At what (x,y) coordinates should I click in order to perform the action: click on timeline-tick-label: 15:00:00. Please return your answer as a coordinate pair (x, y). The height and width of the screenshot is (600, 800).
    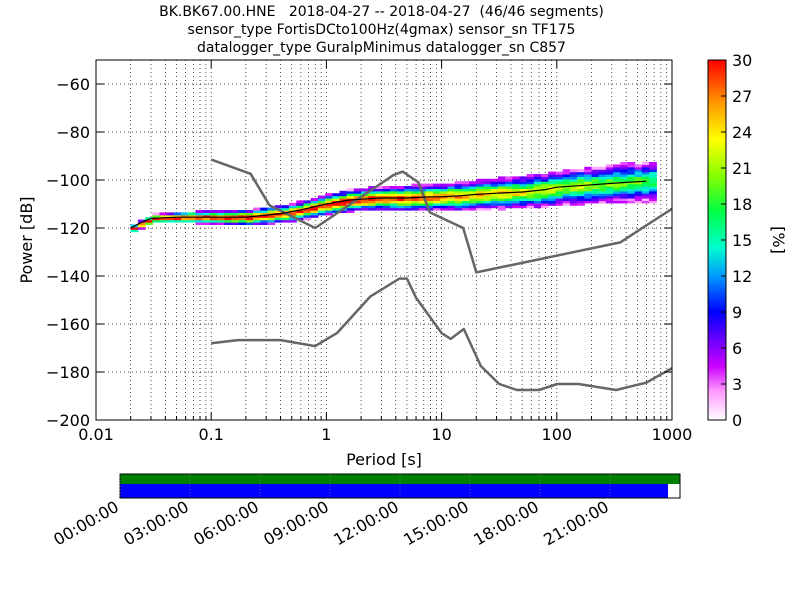
    Looking at the image, I should click on (436, 523).